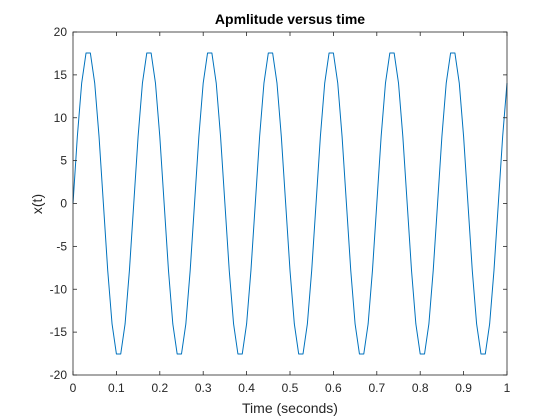 The width and height of the screenshot is (560, 420). What do you see at coordinates (61, 75) in the screenshot?
I see `y-tick-label: 15` at bounding box center [61, 75].